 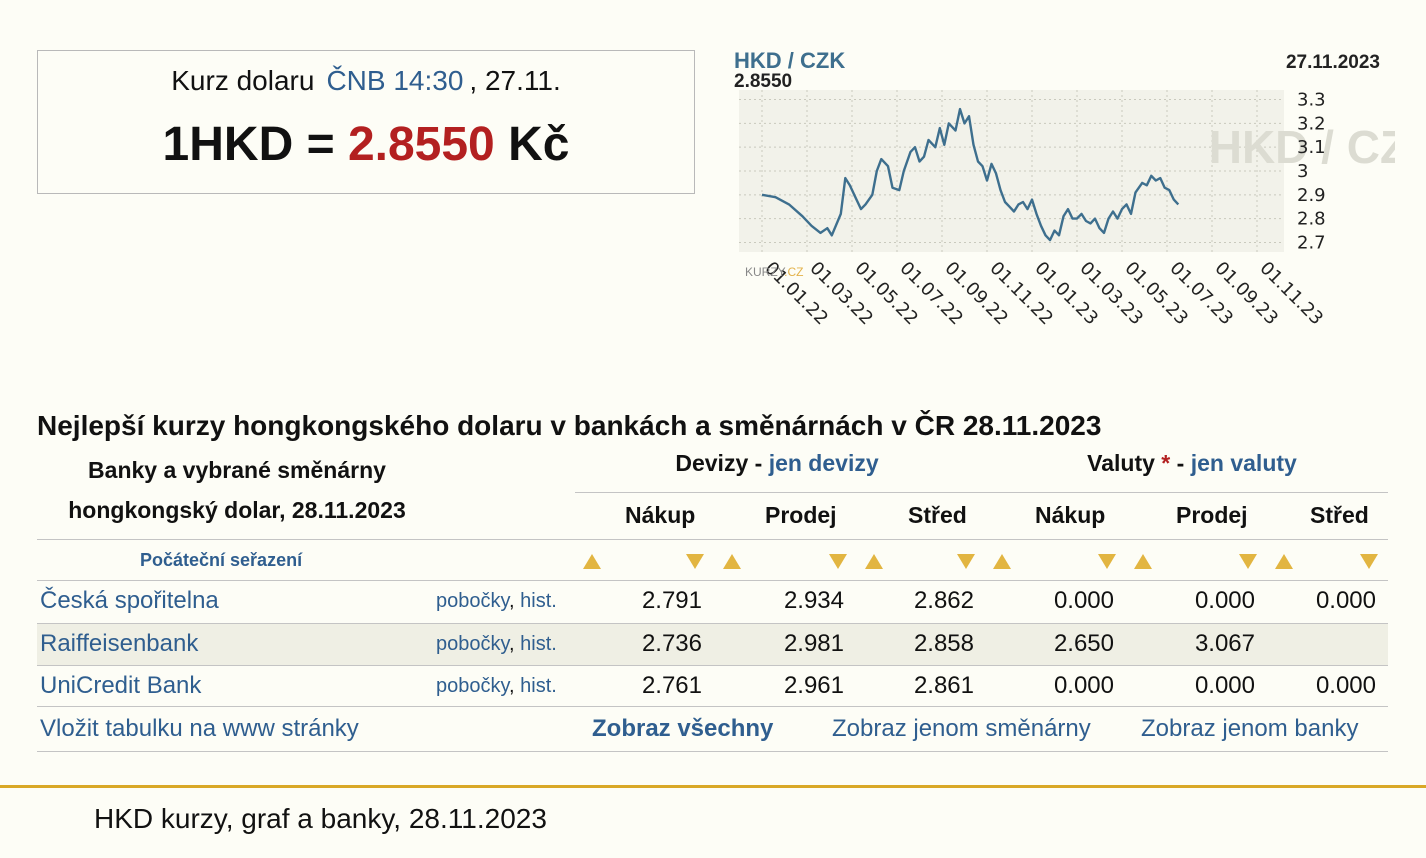 What do you see at coordinates (1311, 123) in the screenshot?
I see `y-tick-label: 3.2` at bounding box center [1311, 123].